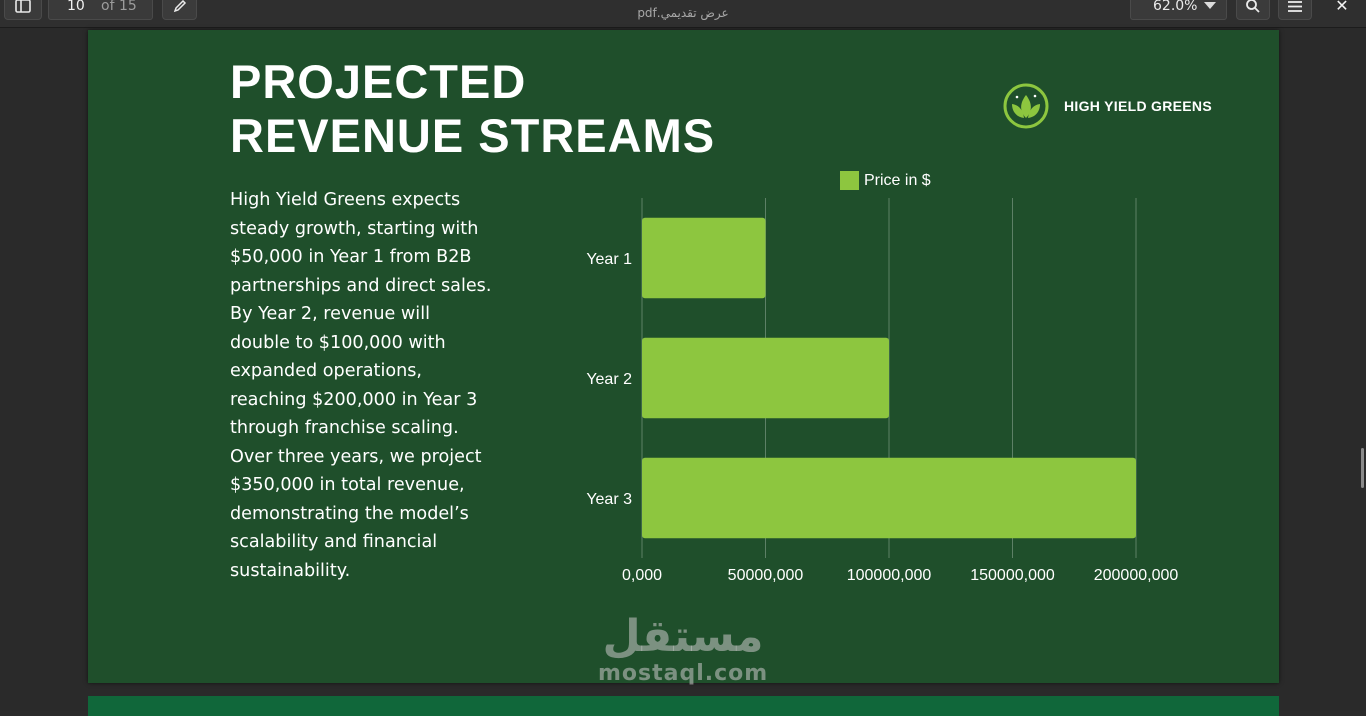 Image resolution: width=1366 pixels, height=716 pixels. Describe the element at coordinates (1012, 575) in the screenshot. I see `x-tick-label: 150000,000` at that location.